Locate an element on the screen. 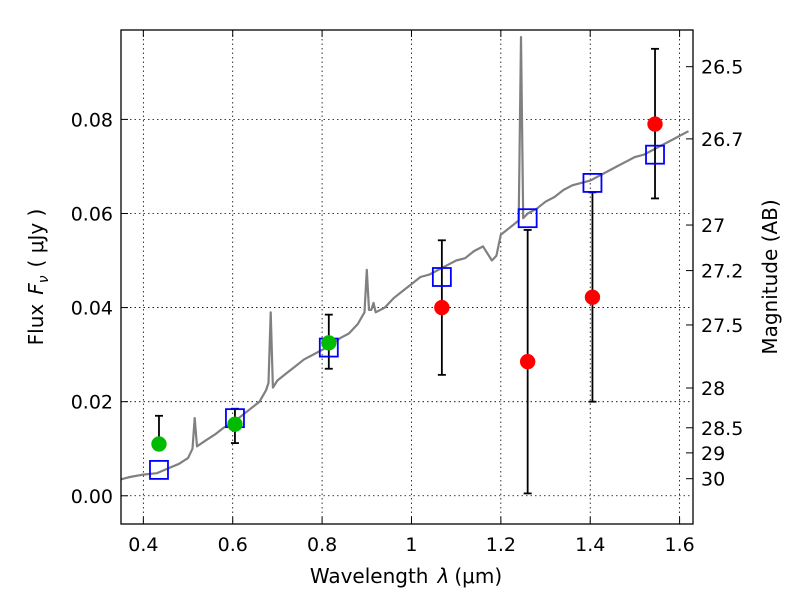  mag-tick-label: 27 is located at coordinates (713, 226).